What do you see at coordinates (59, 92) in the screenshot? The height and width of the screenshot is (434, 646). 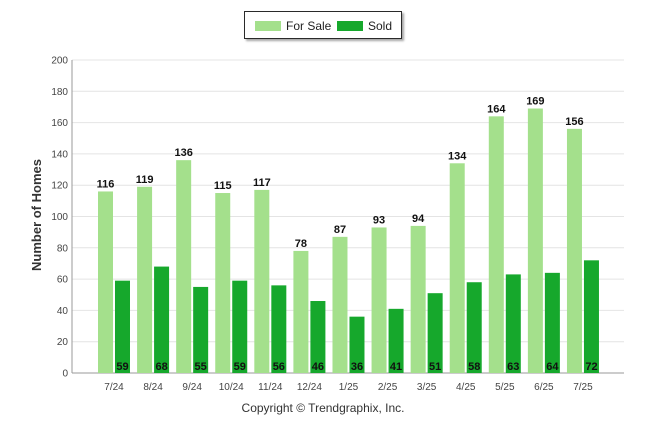 I see `y-tick-label: 180` at bounding box center [59, 92].